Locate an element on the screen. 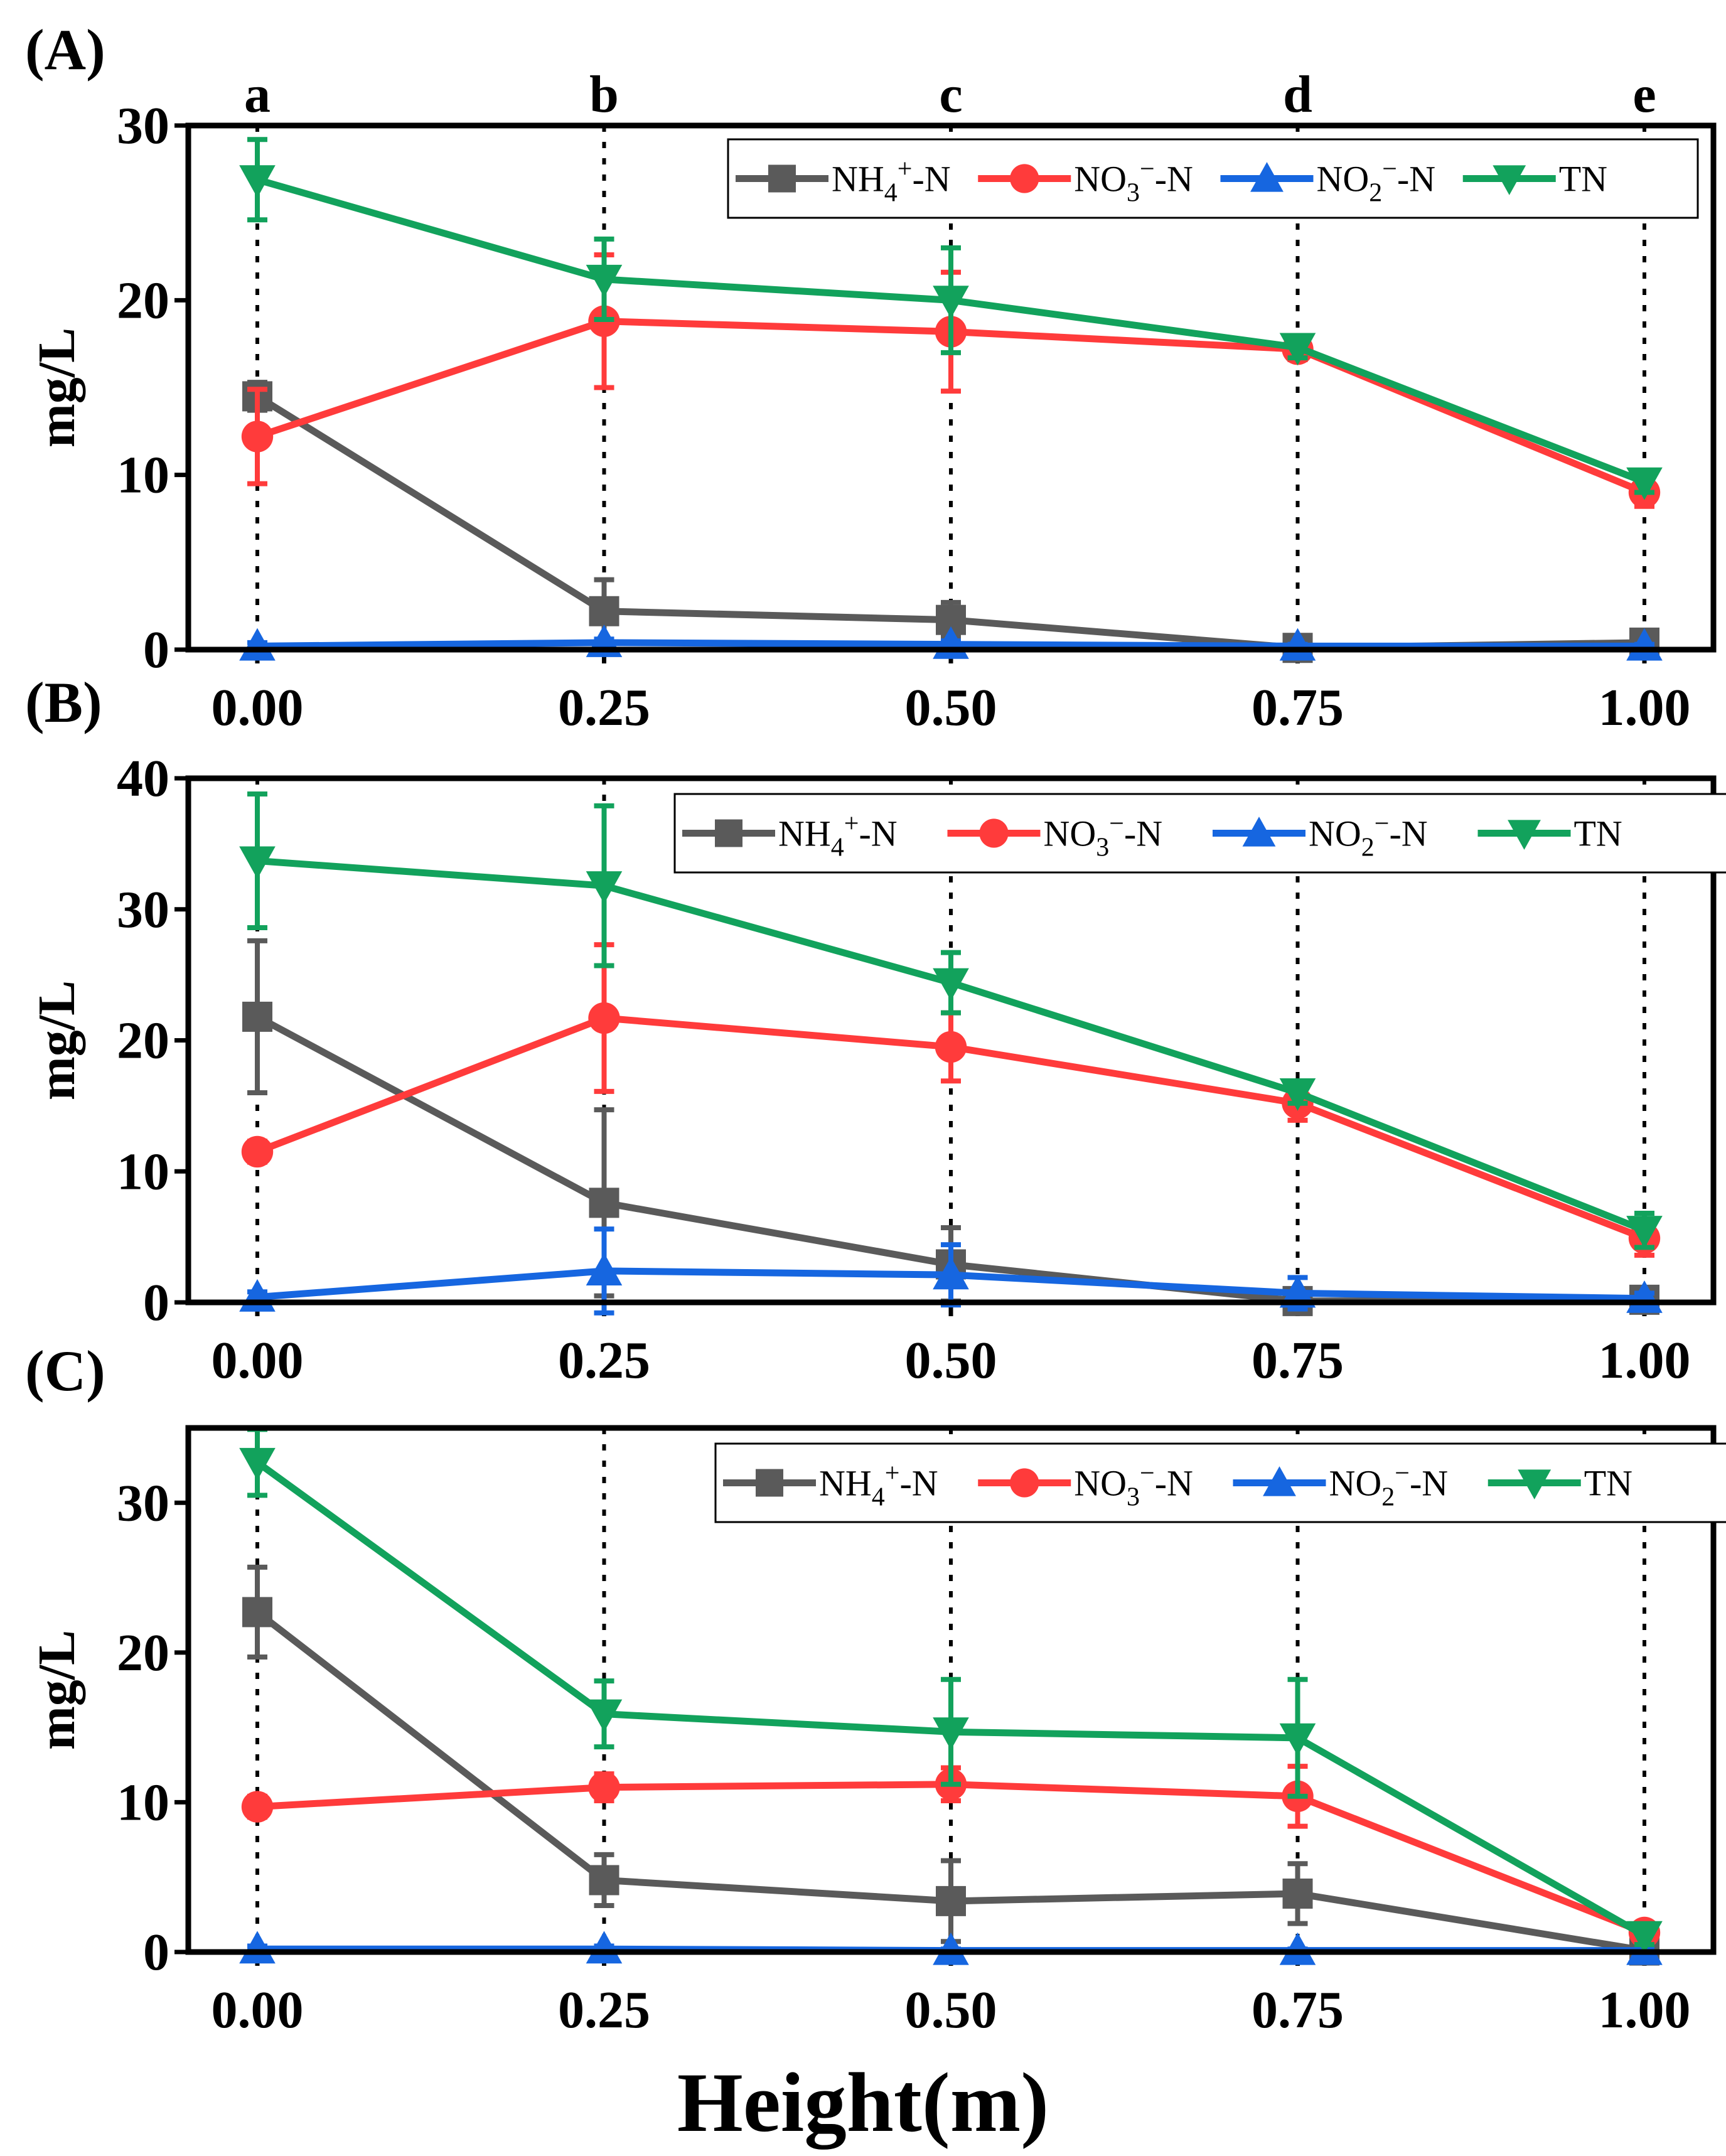 The width and height of the screenshot is (1726, 2156). position-label: e is located at coordinates (1644, 95).